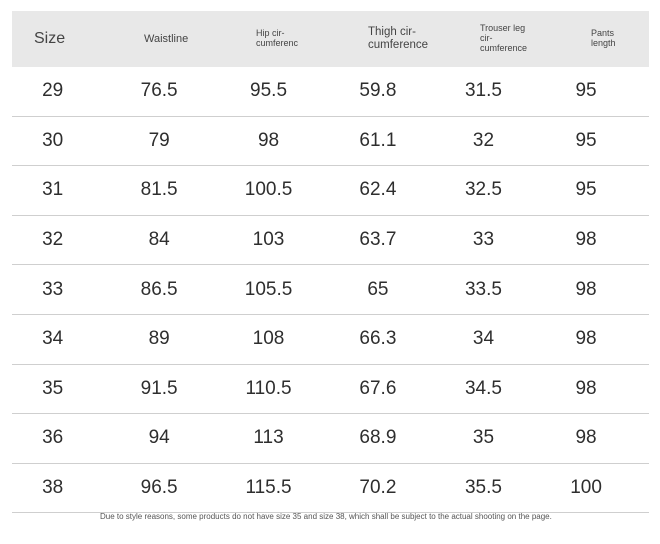 The width and height of the screenshot is (660, 544). What do you see at coordinates (268, 388) in the screenshot?
I see `cell-hip: 110.5` at bounding box center [268, 388].